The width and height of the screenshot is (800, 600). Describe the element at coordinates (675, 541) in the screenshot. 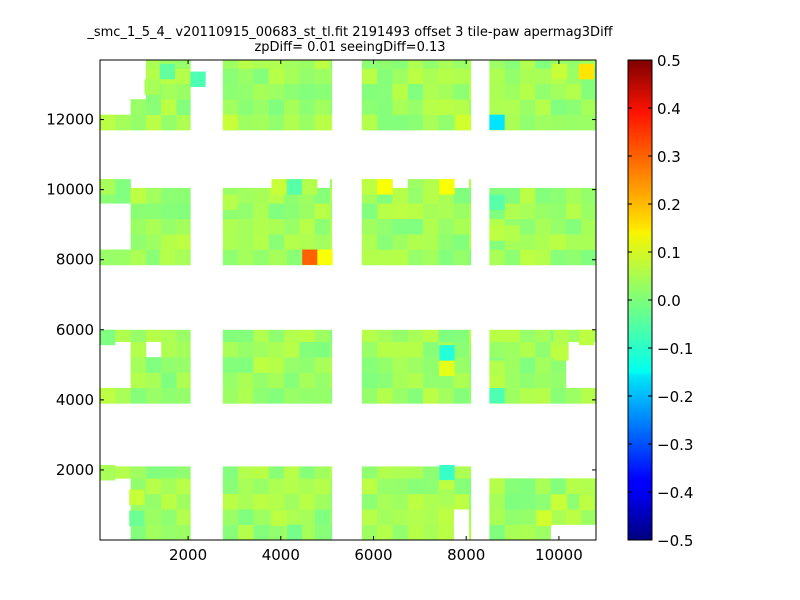

I see `colorbar-tick-label: −0.5` at that location.